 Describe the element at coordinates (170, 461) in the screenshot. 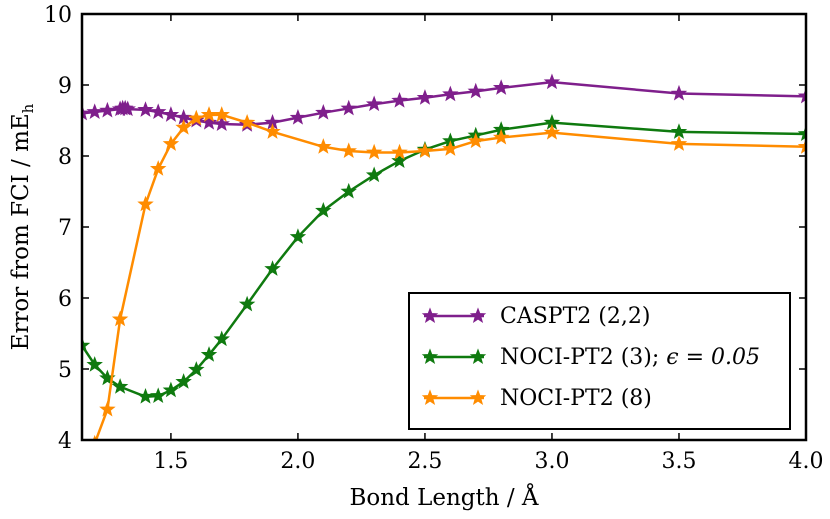

I see `x-tick-label: 1.5` at that location.